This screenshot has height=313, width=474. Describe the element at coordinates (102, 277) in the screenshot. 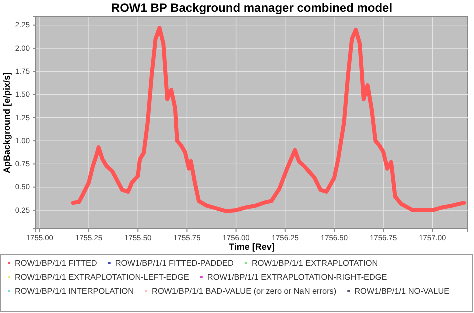

I see `legend-label: ROW1/BP/1/1 EXTRAPLOTATION-LEFT-EDGE` at that location.